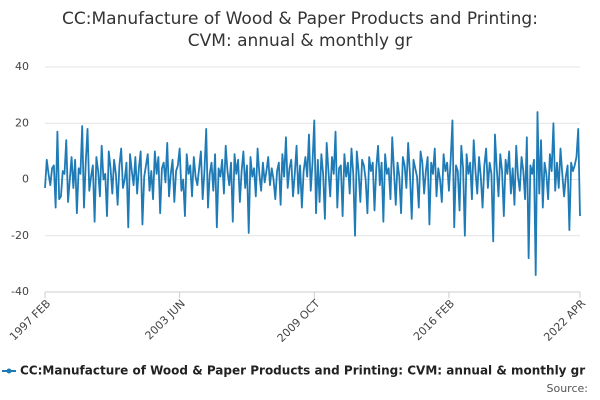  I want to click on y-tick-label: 0, so click(25, 179).